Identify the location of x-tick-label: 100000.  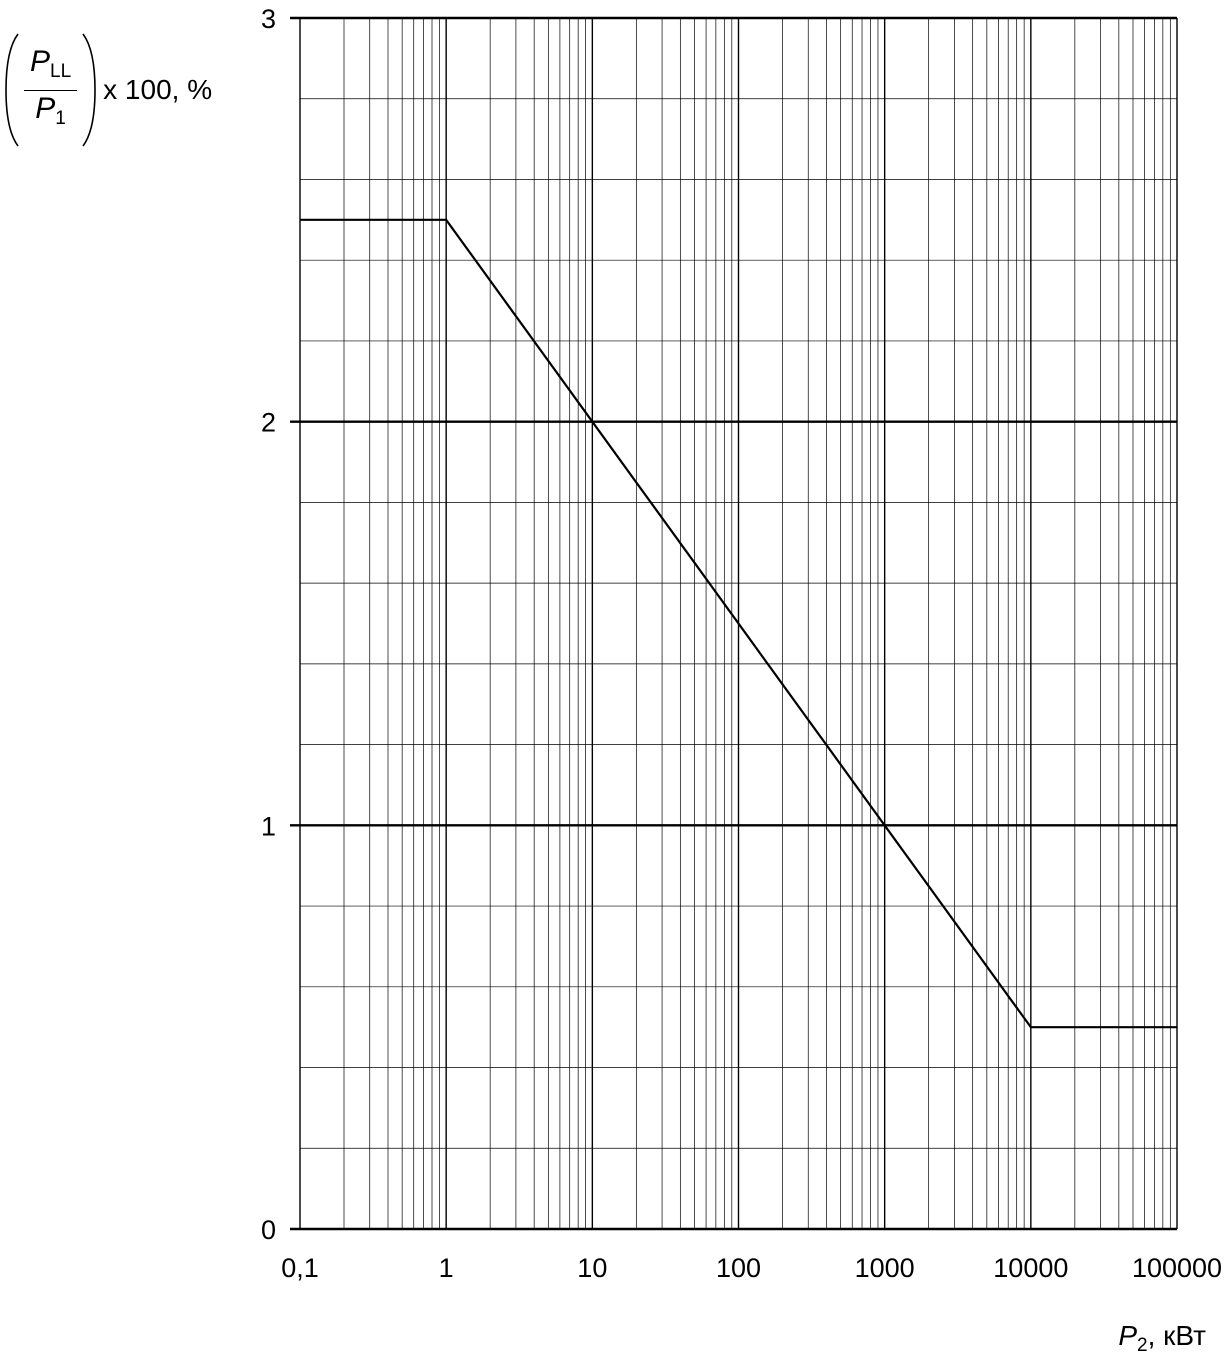
(1177, 1268).